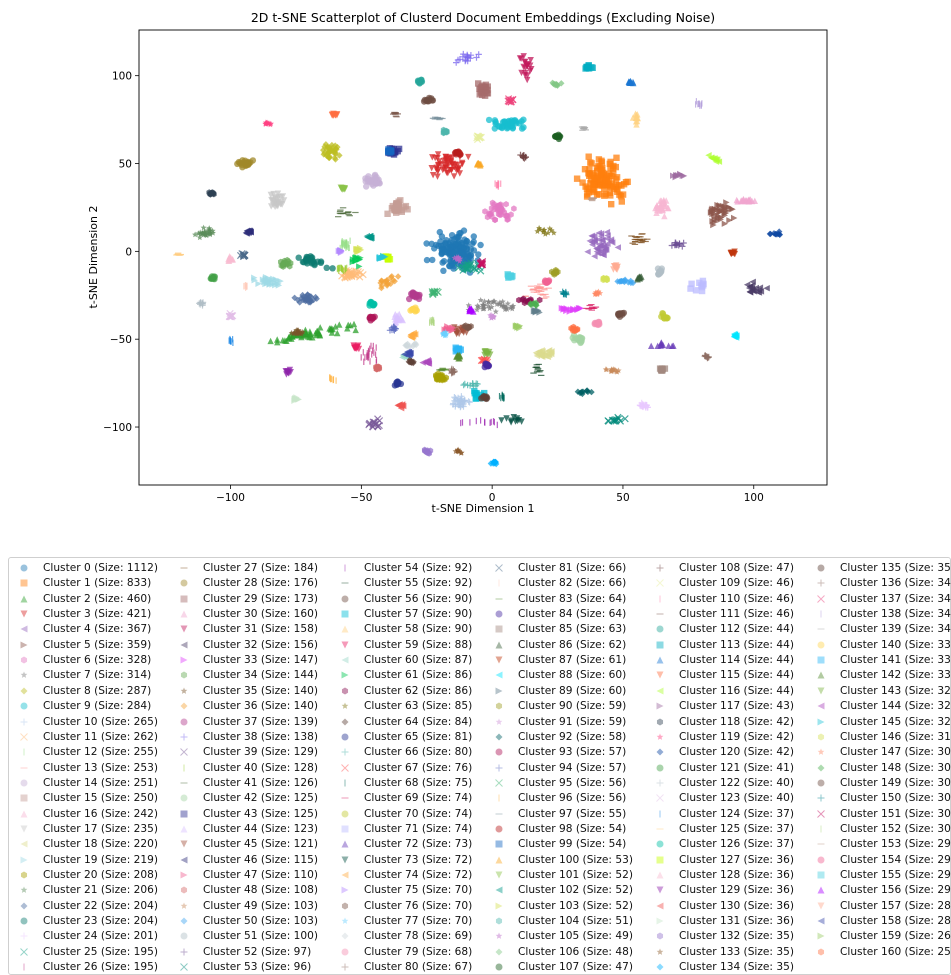 This screenshot has height=975, width=951. Describe the element at coordinates (260, 736) in the screenshot. I see `legend-label: Cluster 38 (Size: 138)` at that location.